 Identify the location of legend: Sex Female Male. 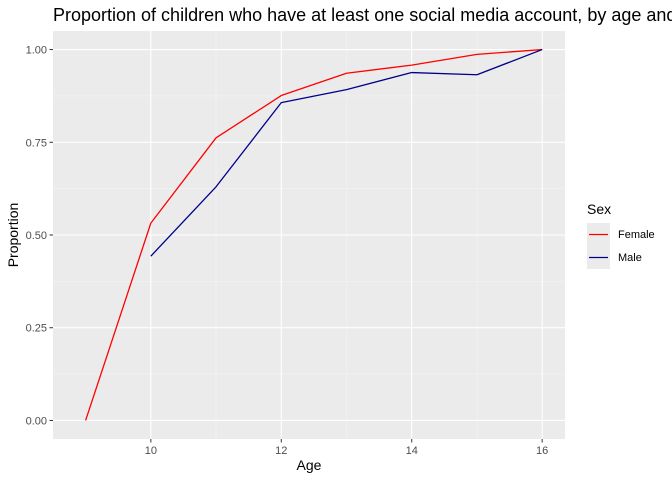
(621, 235).